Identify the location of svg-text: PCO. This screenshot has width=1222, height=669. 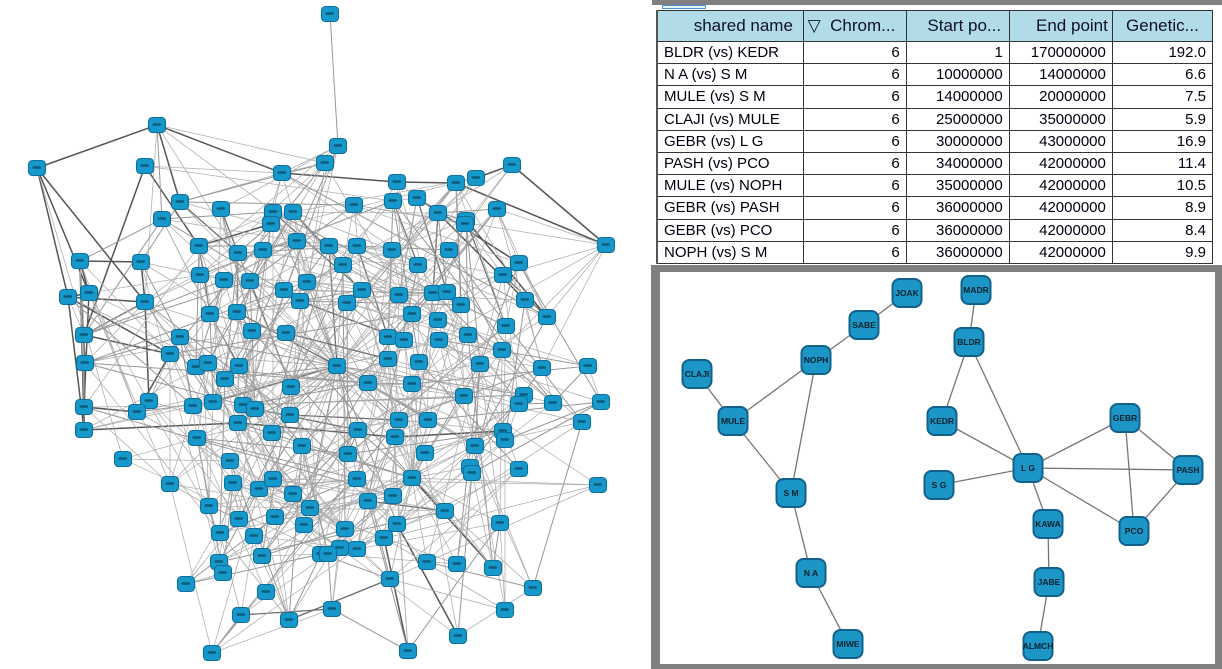
(1134, 531).